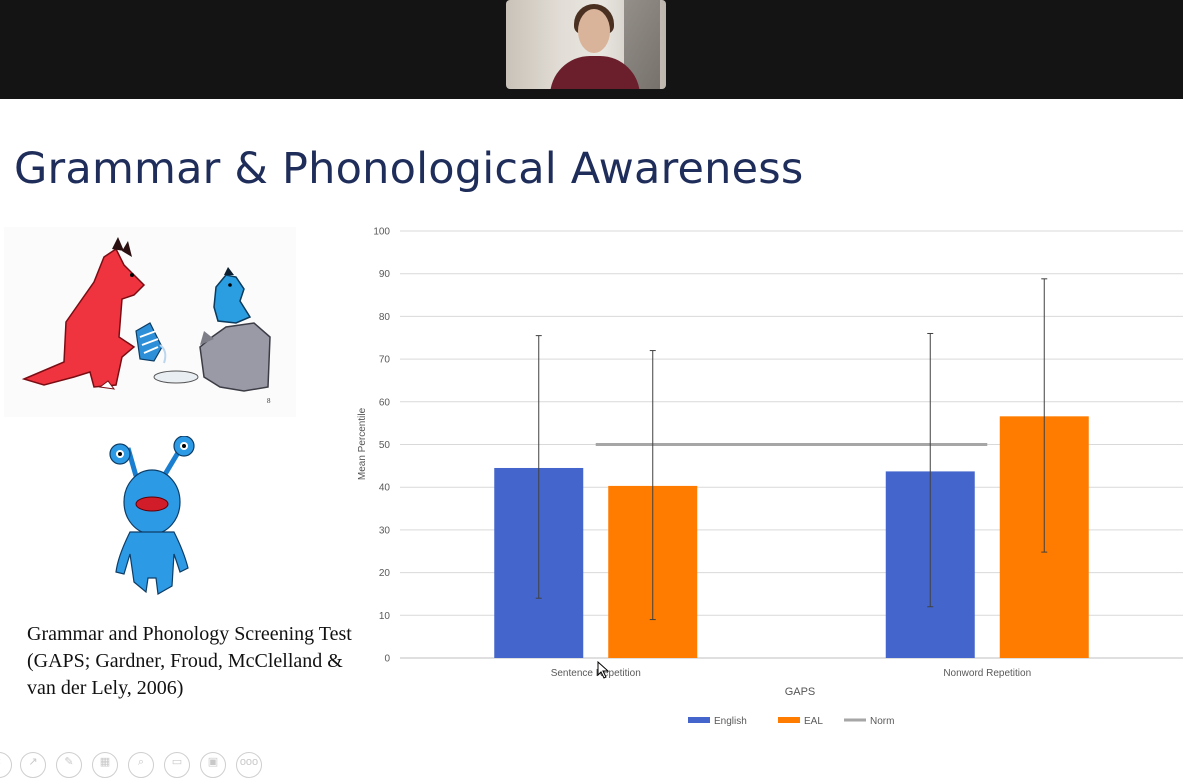  What do you see at coordinates (385, 573) in the screenshot?
I see `y-tick-label: 20` at bounding box center [385, 573].